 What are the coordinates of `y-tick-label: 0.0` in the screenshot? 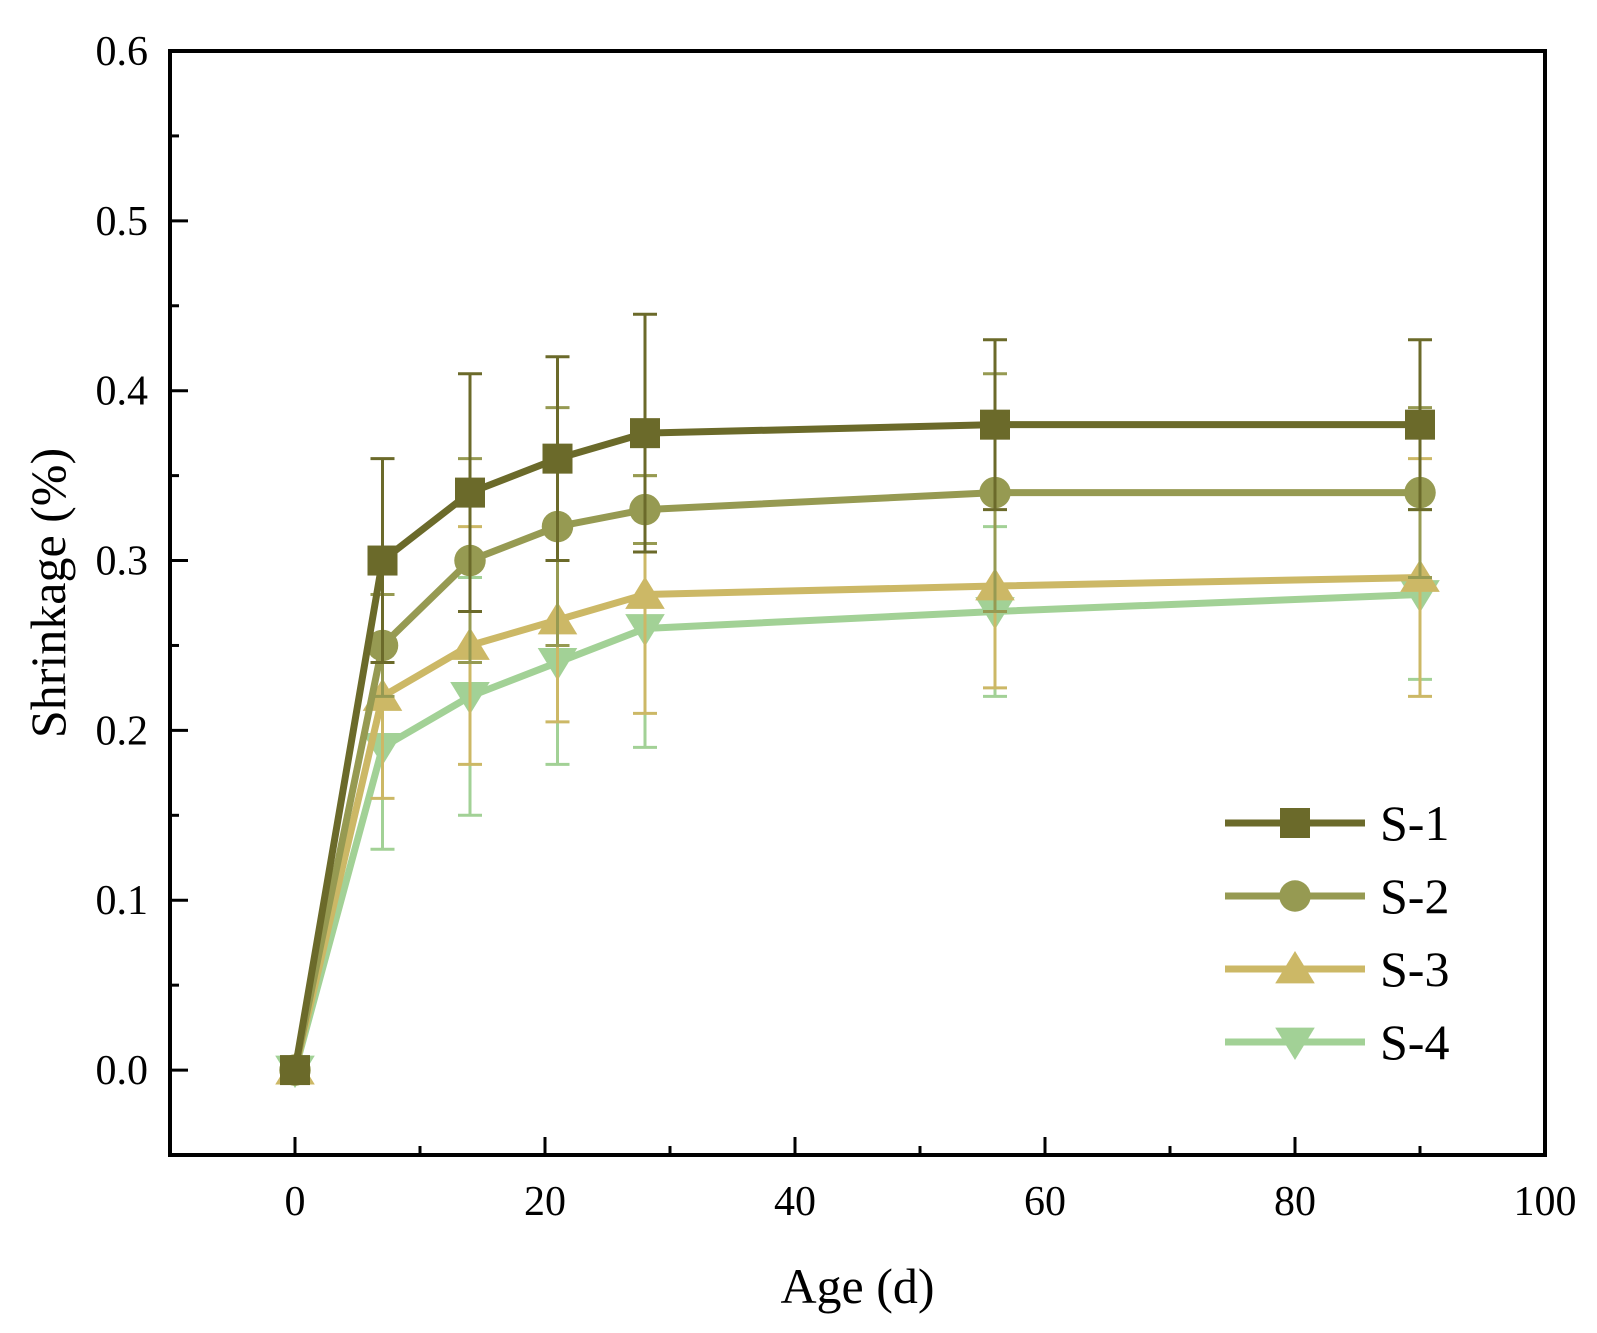 It's located at (122, 1071).